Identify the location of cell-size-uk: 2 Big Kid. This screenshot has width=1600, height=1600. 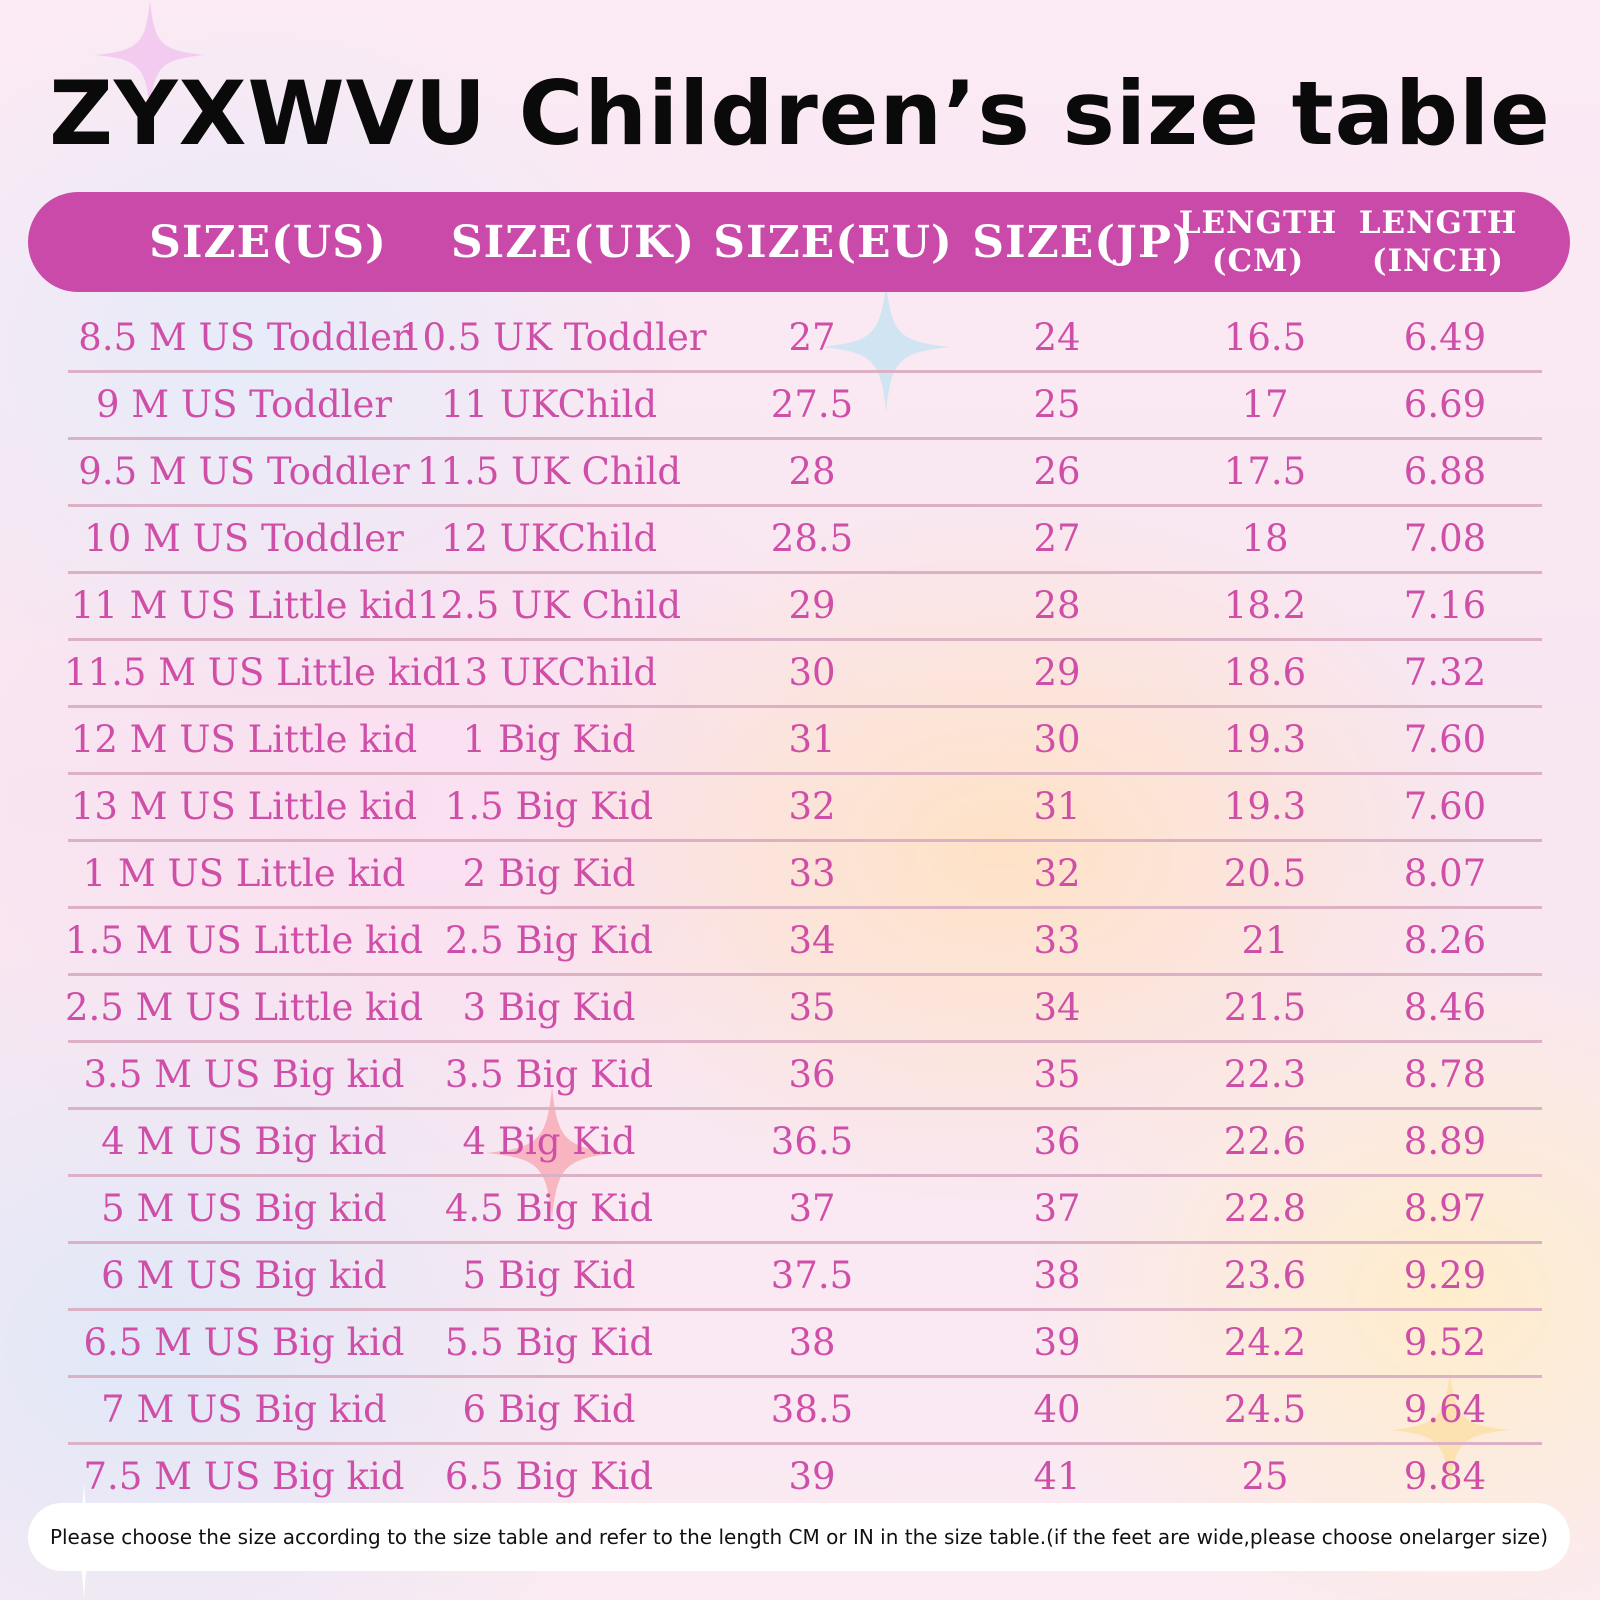
(549, 873).